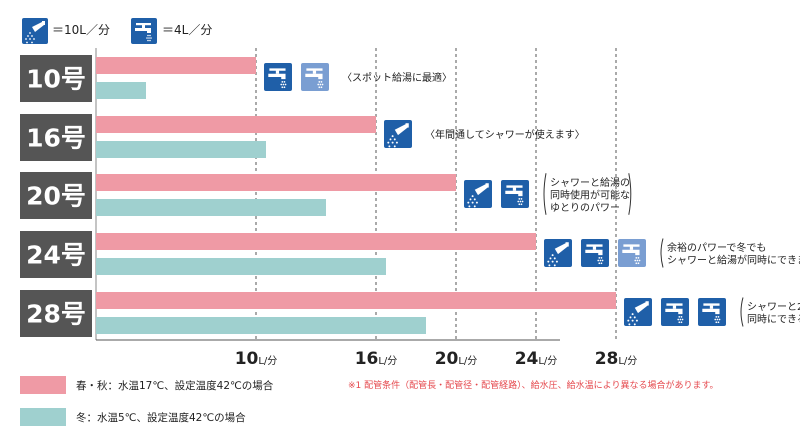 This screenshot has height=434, width=800. I want to click on annotation-text: 同時使用が可能な, so click(590, 194).